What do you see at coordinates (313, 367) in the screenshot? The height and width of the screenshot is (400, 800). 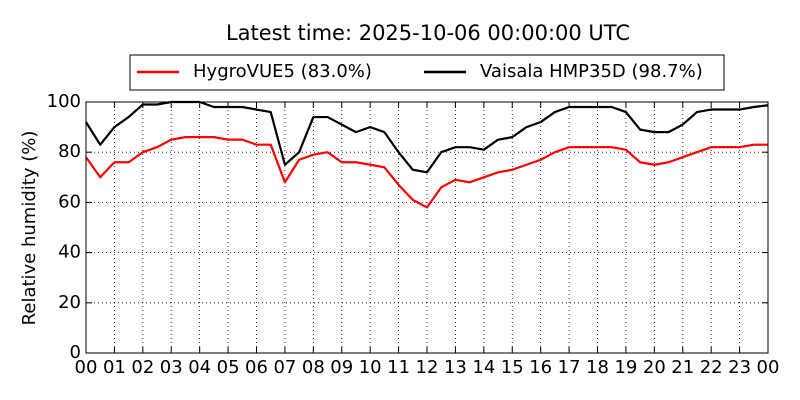 I see `x-tick-label: 08` at bounding box center [313, 367].